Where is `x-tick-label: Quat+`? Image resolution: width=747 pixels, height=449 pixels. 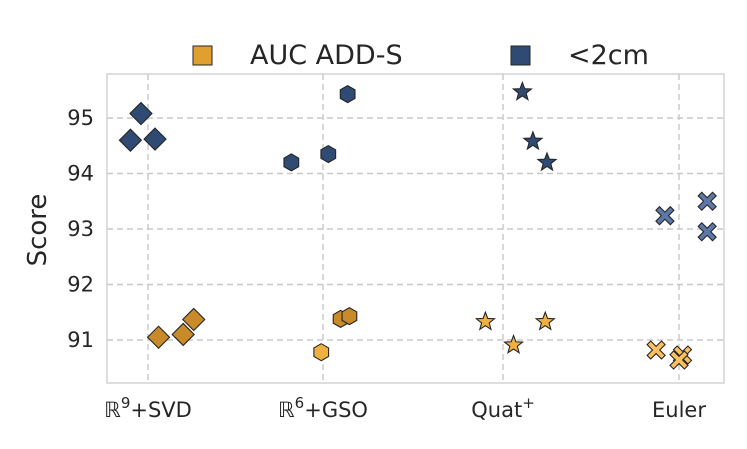
x-tick-label: Quat+ is located at coordinates (503, 408).